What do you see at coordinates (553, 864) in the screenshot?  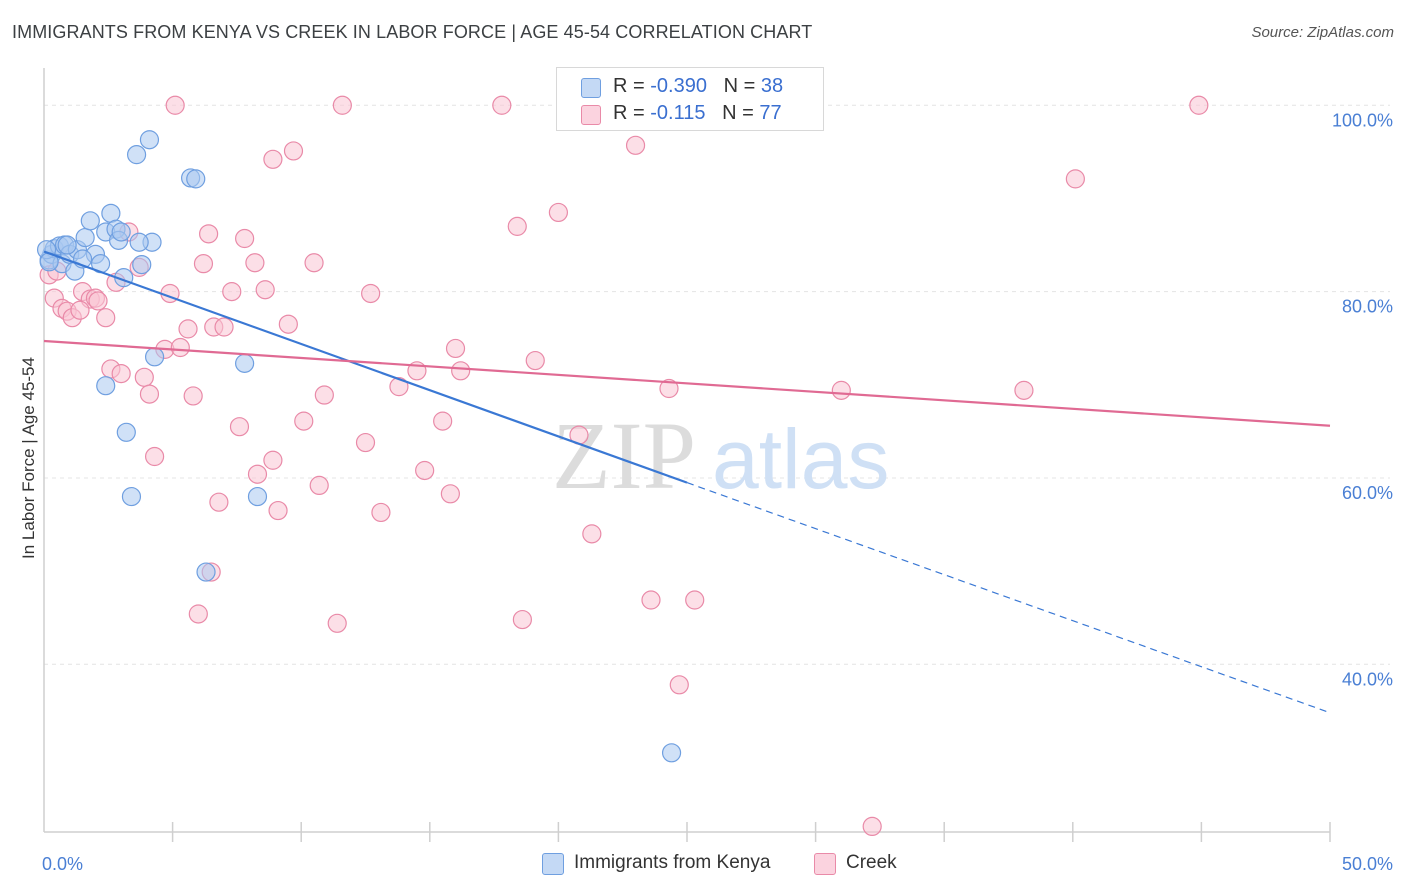 I see `bottom-legend-swatch-kenya` at bounding box center [553, 864].